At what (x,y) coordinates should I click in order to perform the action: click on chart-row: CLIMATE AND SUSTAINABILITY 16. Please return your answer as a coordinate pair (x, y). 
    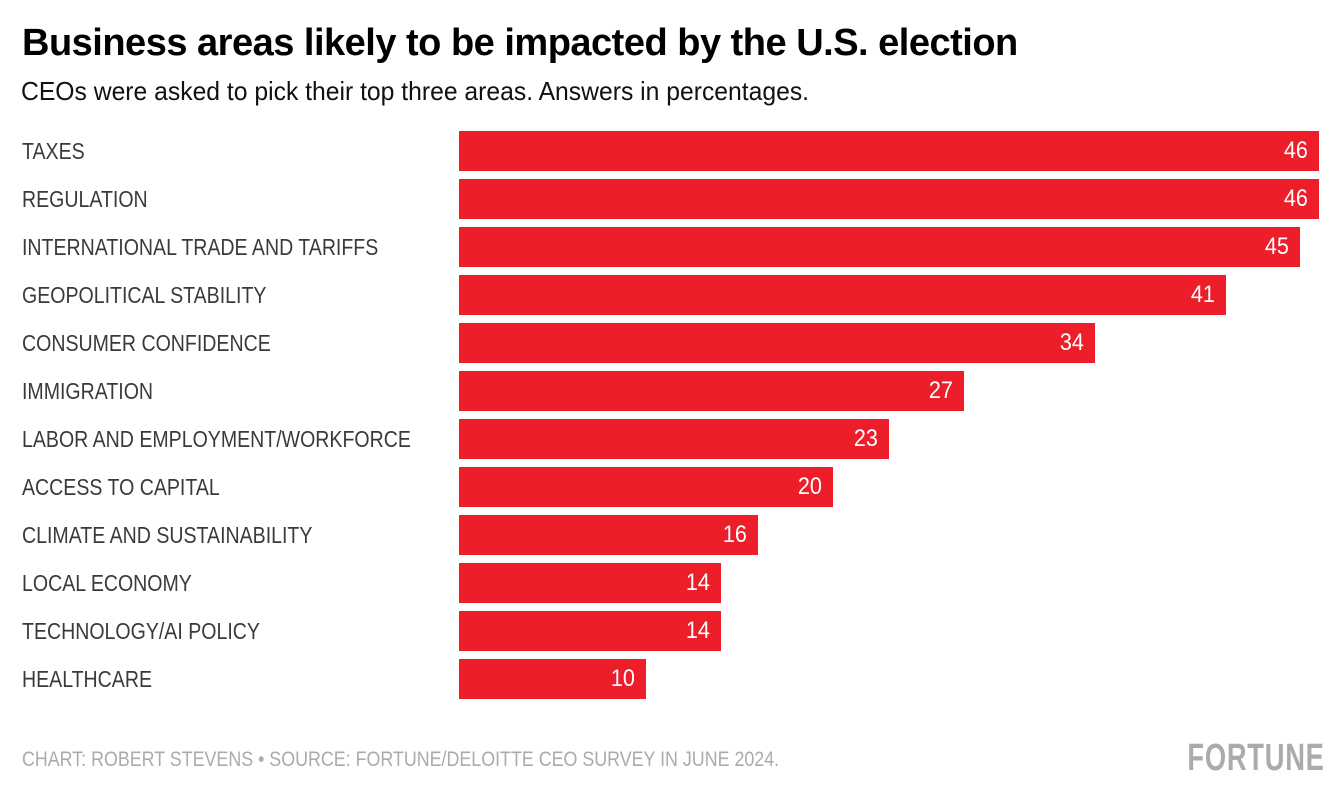
    Looking at the image, I should click on (670, 535).